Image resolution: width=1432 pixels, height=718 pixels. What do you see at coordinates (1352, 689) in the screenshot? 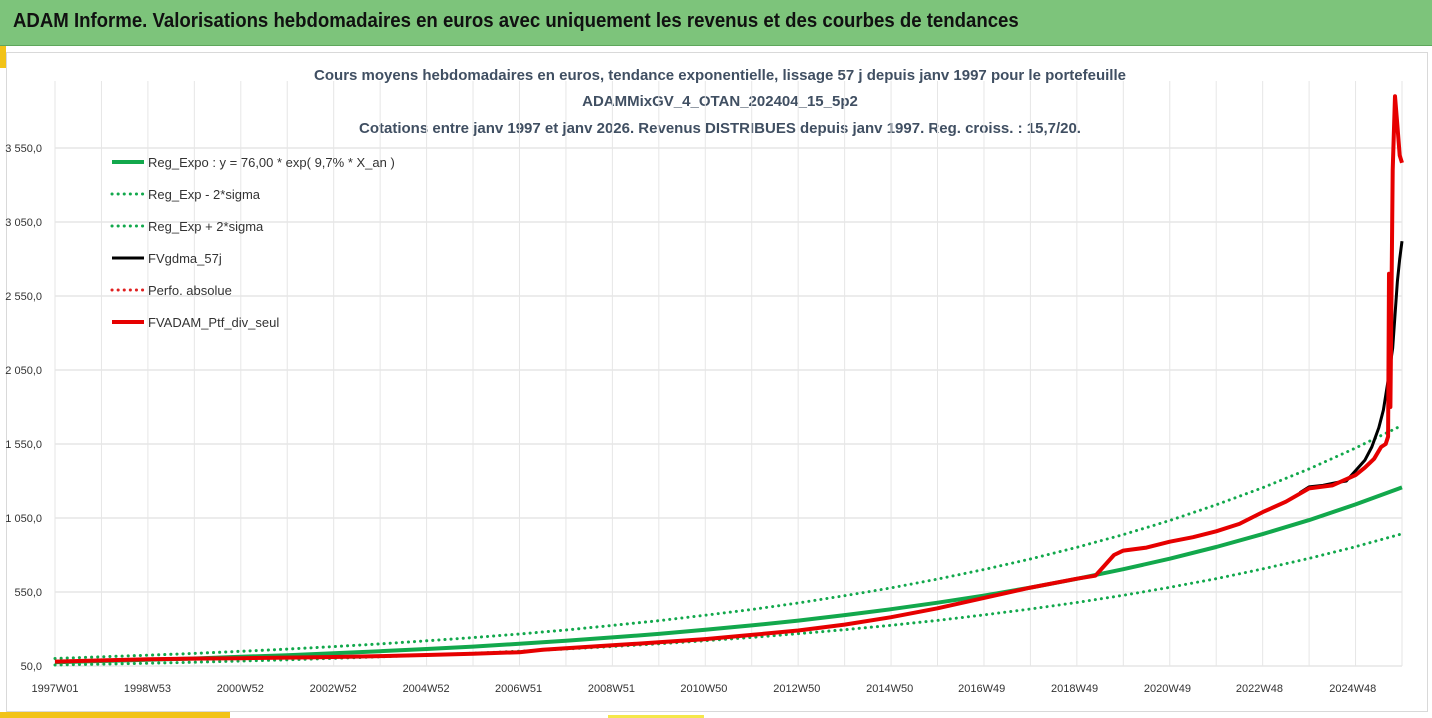
I see `x-tick-label: 2024W48` at bounding box center [1352, 689].